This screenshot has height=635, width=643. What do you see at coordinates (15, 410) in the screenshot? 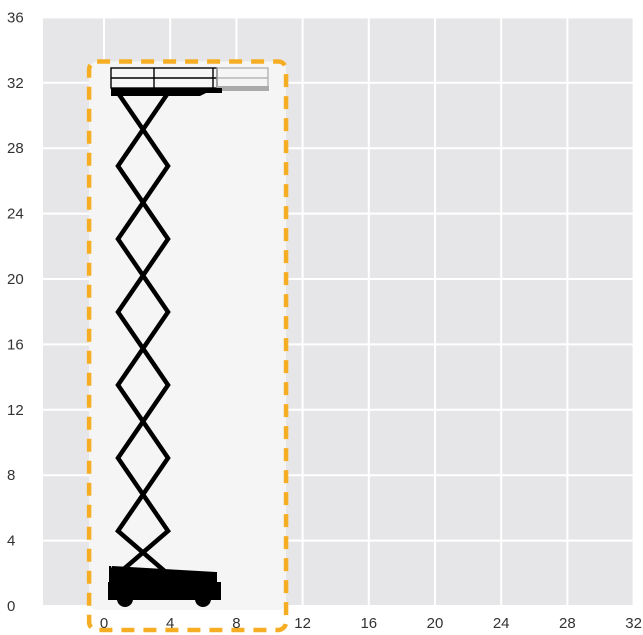
I see `y-tick-label: 12` at bounding box center [15, 410].